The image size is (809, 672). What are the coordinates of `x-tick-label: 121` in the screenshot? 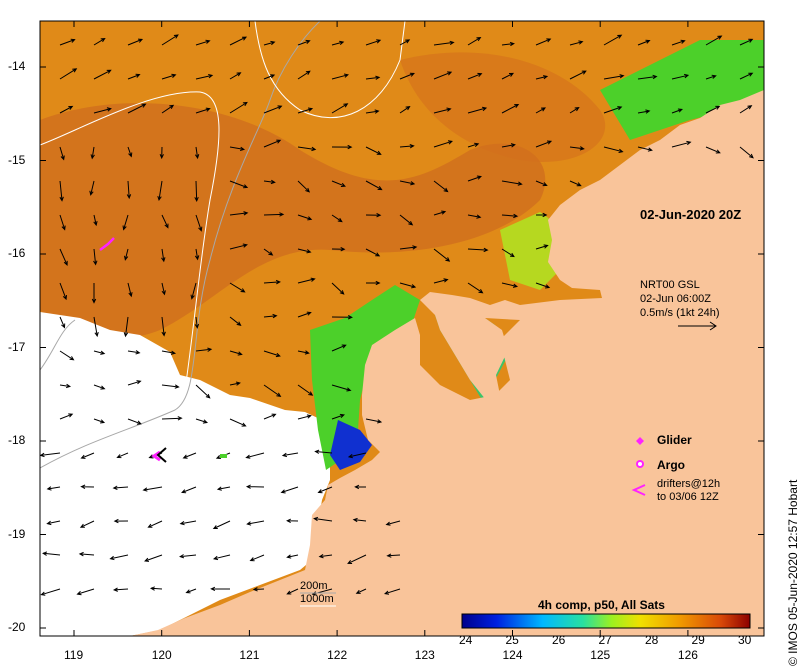 It's located at (249, 655).